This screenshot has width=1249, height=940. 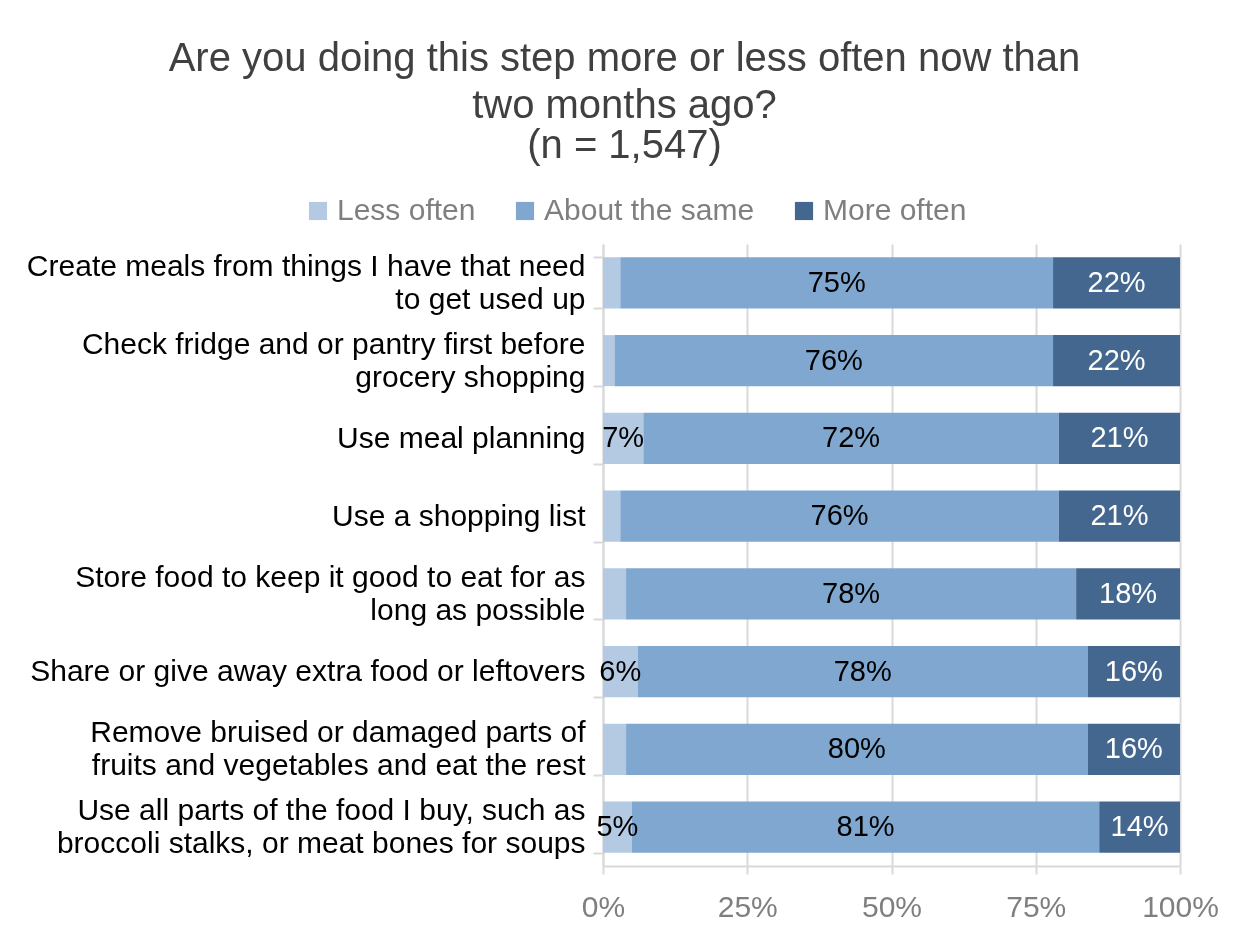 I want to click on x-tick-label: 25%, so click(x=747, y=906).